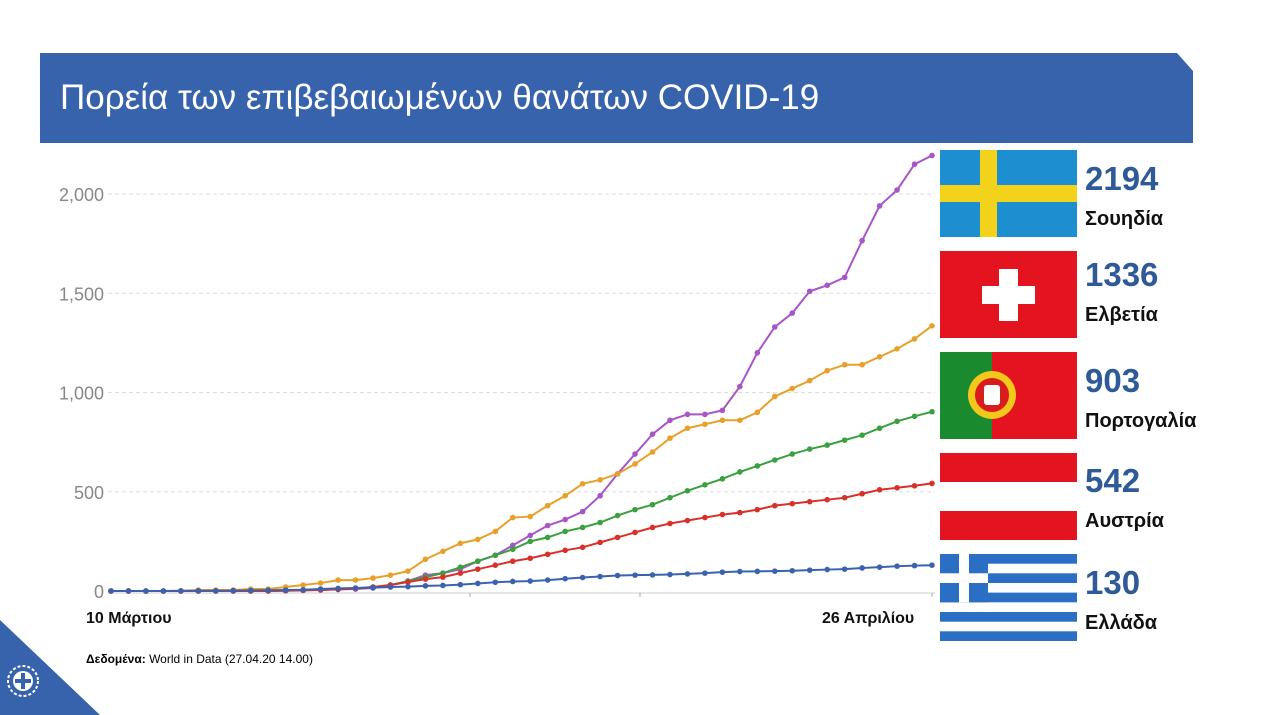 Image resolution: width=1277 pixels, height=715 pixels. What do you see at coordinates (1121, 315) in the screenshot?
I see `country-name: Ελβετία` at bounding box center [1121, 315].